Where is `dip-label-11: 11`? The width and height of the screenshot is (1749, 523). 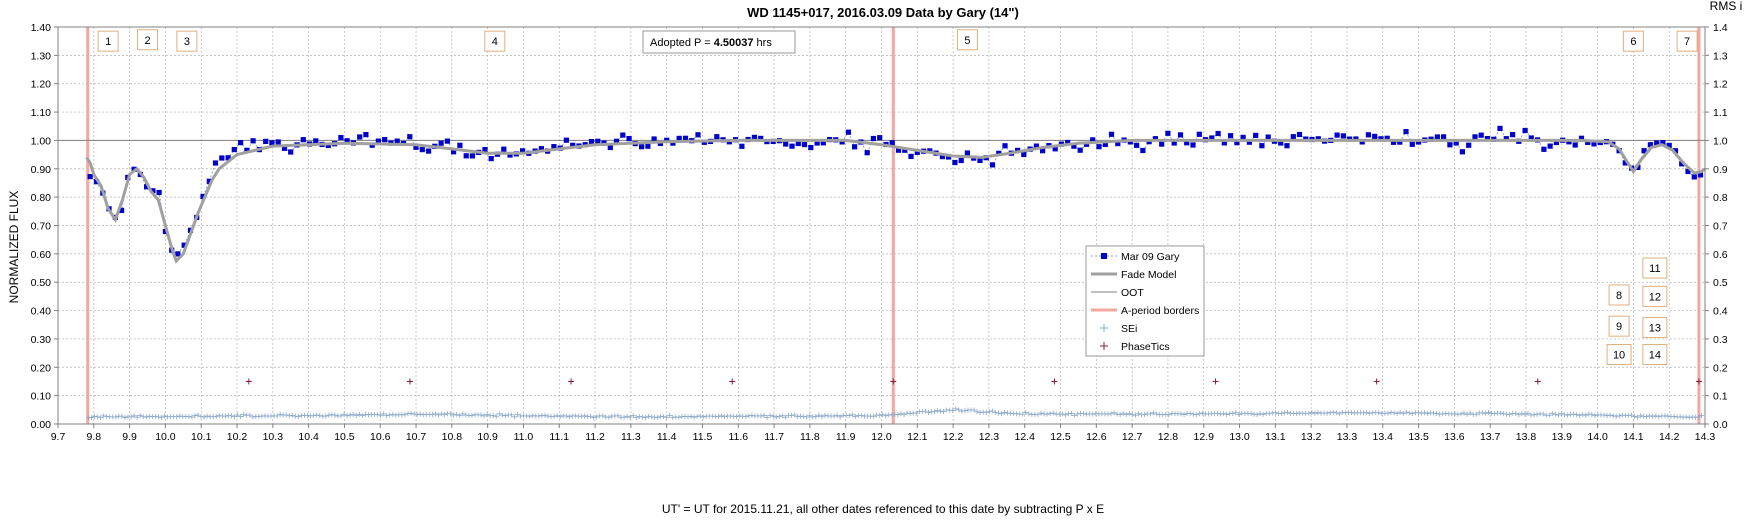
dip-label-11: 11 is located at coordinates (1655, 268).